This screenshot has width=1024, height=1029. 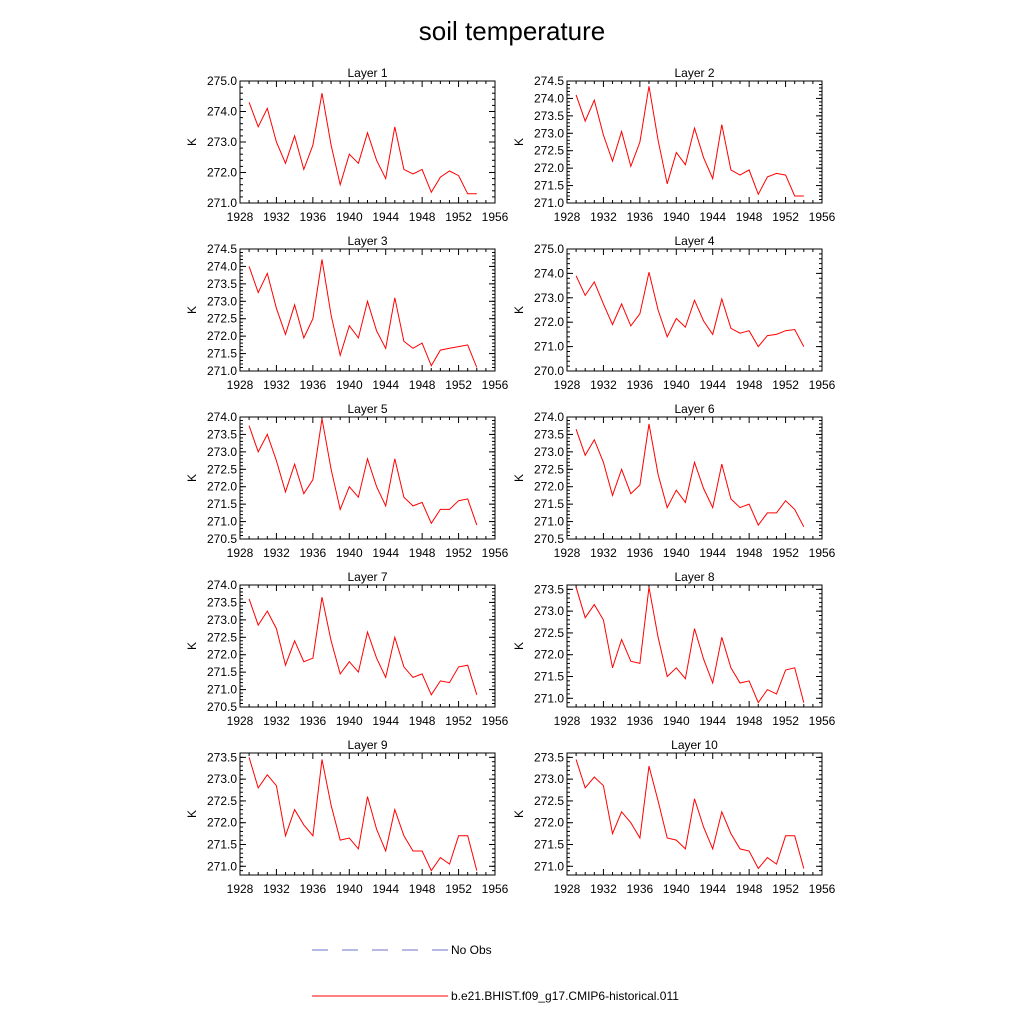 What do you see at coordinates (549, 98) in the screenshot?
I see `y-tick-label: 274.0` at bounding box center [549, 98].